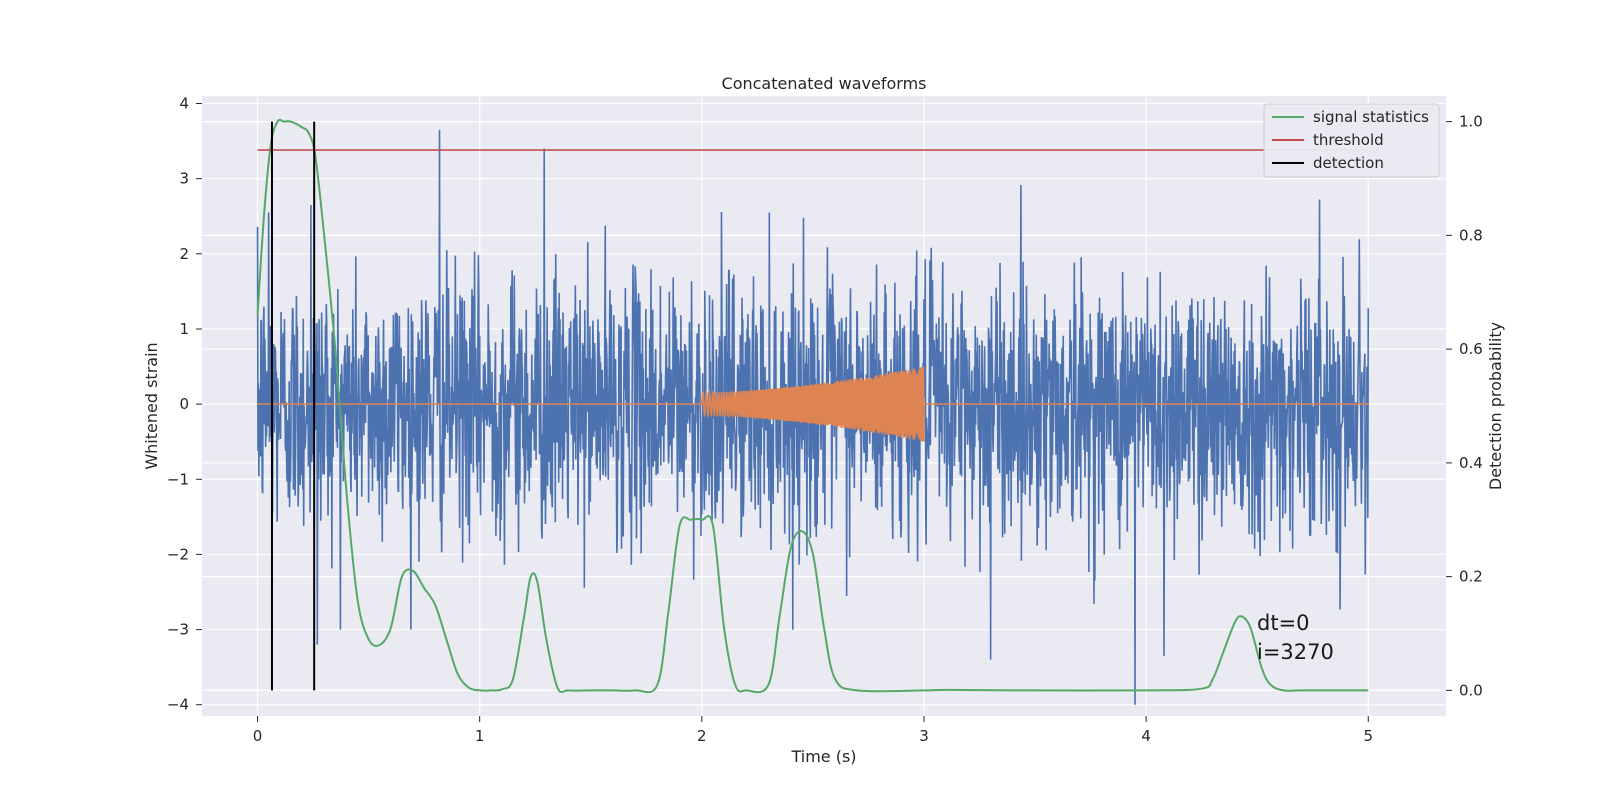  What do you see at coordinates (184, 254) in the screenshot?
I see `y-tick-label-left: 2` at bounding box center [184, 254].